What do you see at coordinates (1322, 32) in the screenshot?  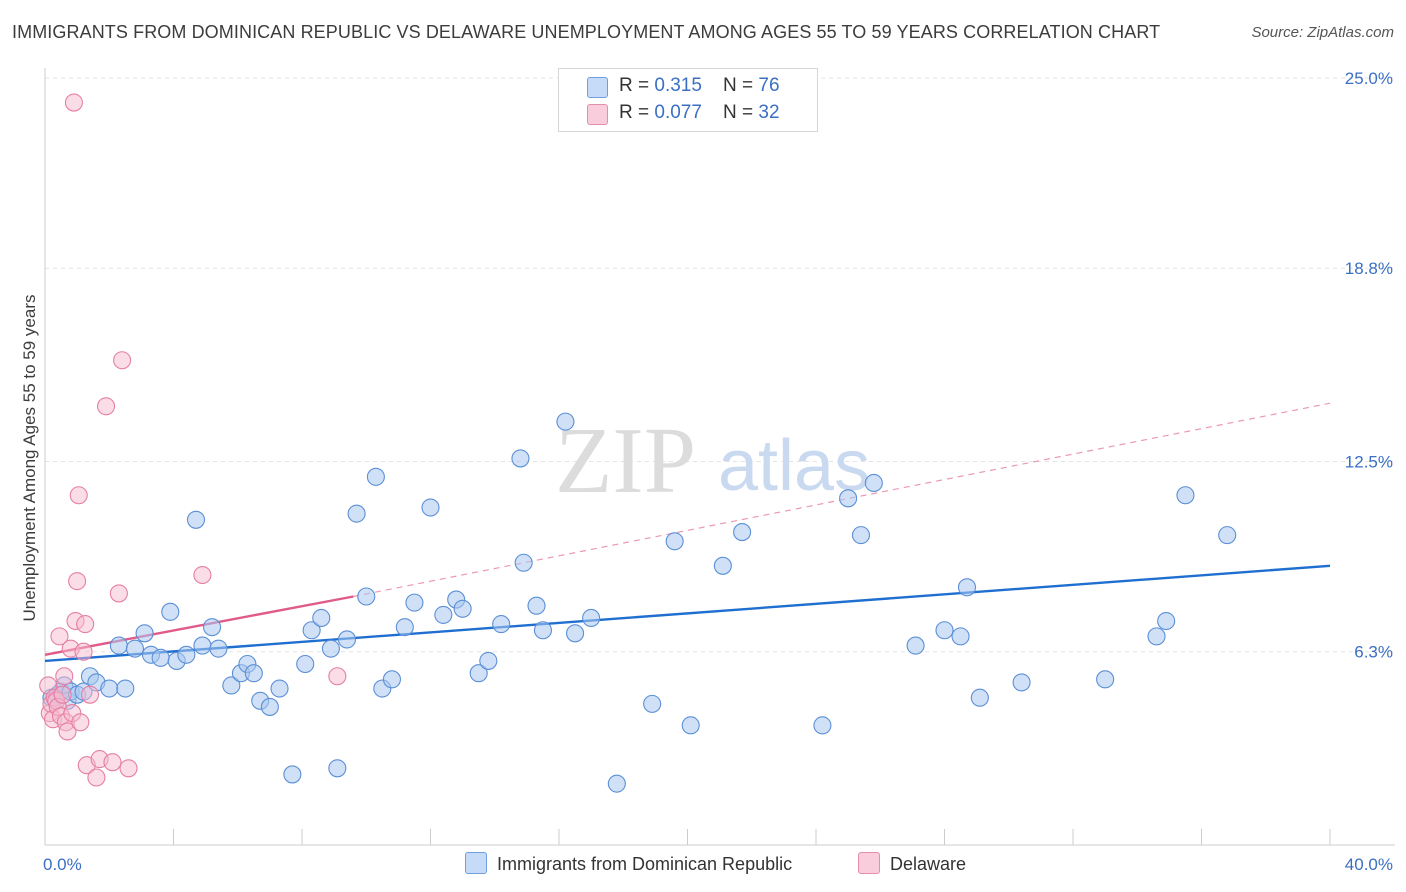 I see `source-label: Source: ZipAtlas.com` at bounding box center [1322, 32].